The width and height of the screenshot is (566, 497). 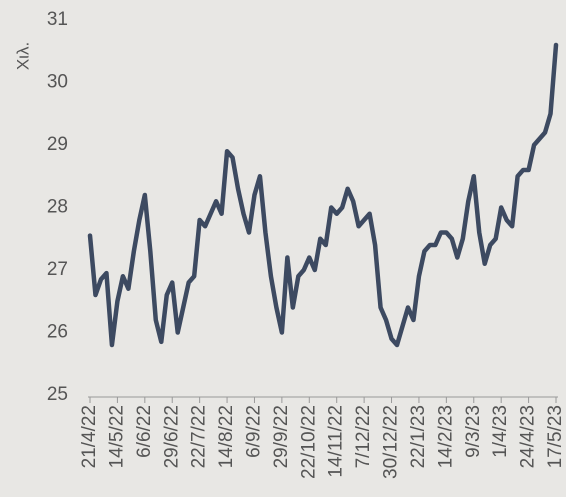 What do you see at coordinates (57, 332) in the screenshot?
I see `y-tick-label: 26` at bounding box center [57, 332].